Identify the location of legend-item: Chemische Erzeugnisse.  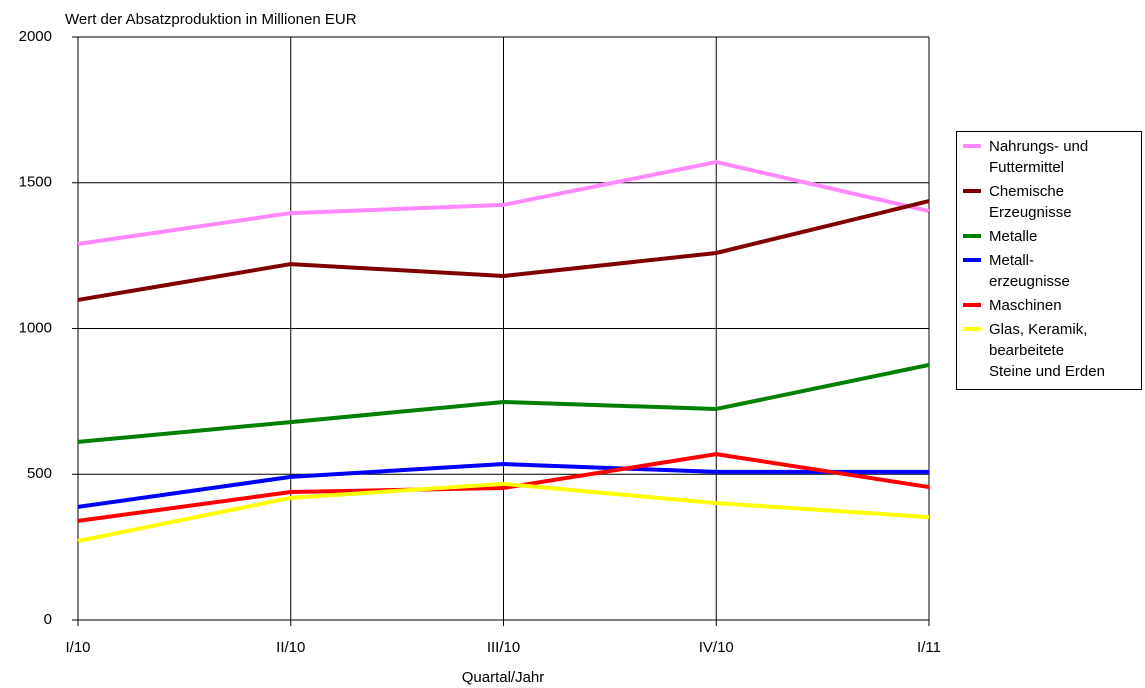
(1049, 202).